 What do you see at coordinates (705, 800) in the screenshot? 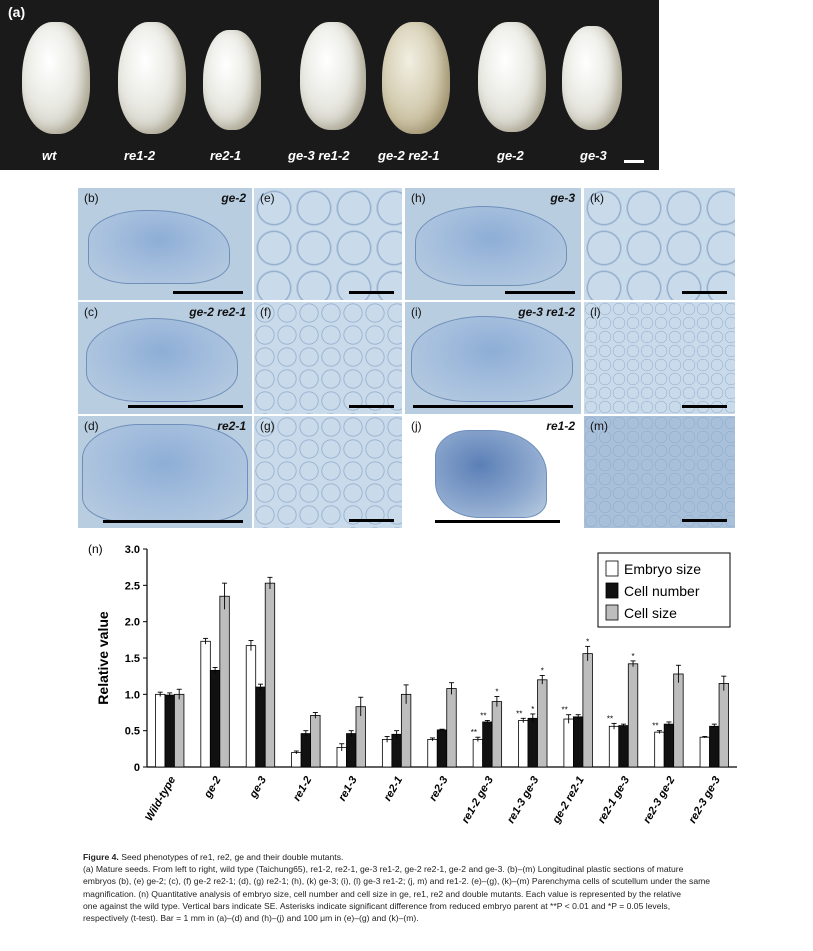
I see `x-tick-label: re2-3 ge-3` at bounding box center [705, 800].